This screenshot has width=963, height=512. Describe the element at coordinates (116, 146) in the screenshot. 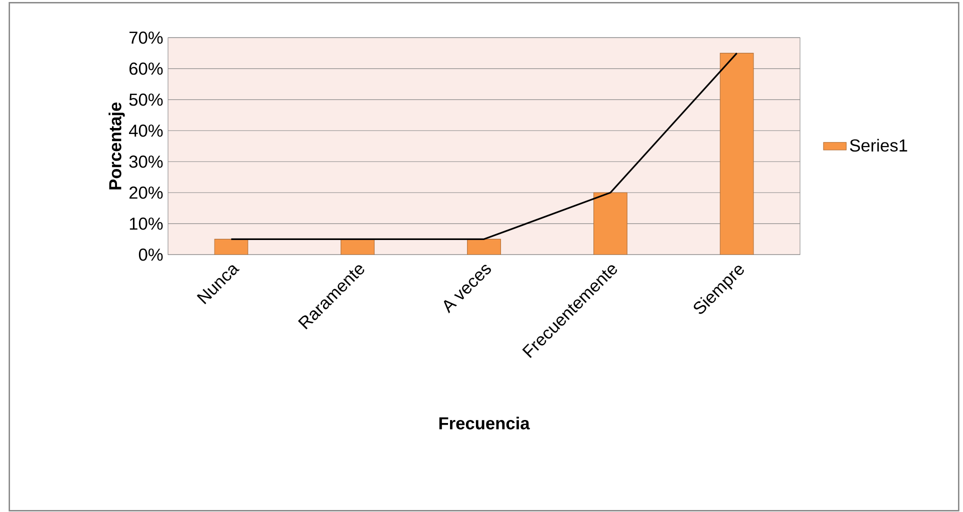

I see `y-axis-title: Porcentaje` at that location.